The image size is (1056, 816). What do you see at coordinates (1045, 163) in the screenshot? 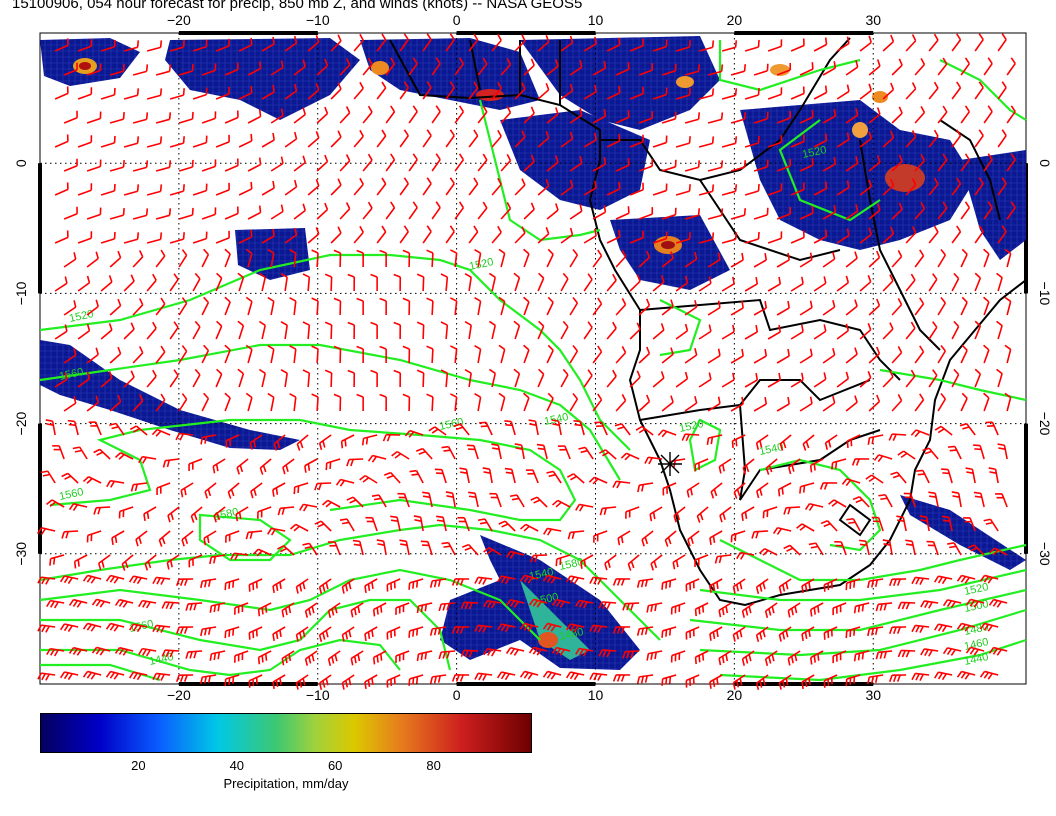
I see `lat-tick-label: 0` at bounding box center [1045, 163].